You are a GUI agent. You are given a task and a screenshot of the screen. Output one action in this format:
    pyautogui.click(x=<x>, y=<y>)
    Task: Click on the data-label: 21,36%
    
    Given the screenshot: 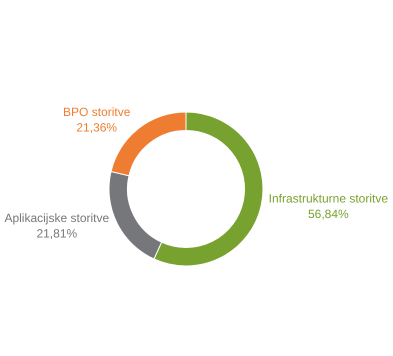 What is the action you would take?
    pyautogui.click(x=97, y=127)
    